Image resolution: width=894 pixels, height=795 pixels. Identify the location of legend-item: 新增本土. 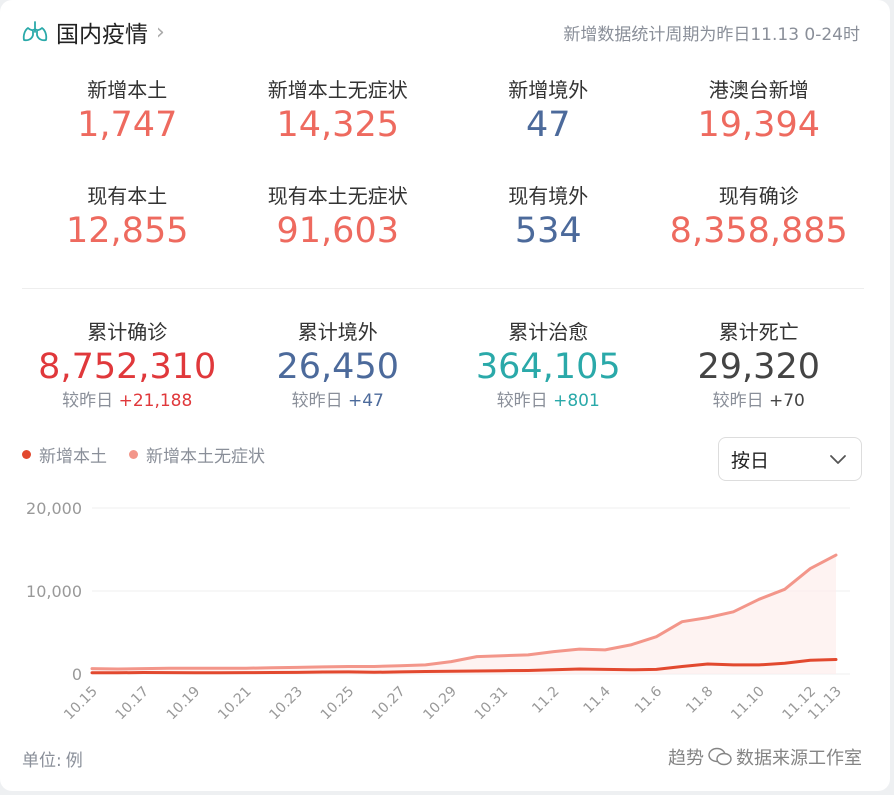
(64, 454).